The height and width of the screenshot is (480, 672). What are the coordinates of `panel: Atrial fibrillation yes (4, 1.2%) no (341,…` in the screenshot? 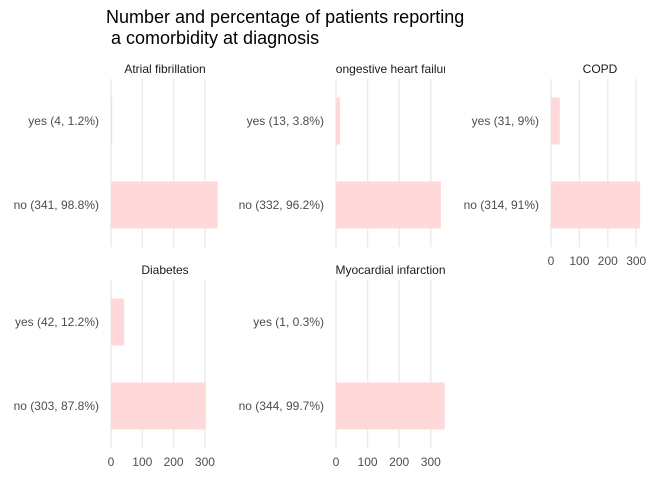 It's located at (116, 154).